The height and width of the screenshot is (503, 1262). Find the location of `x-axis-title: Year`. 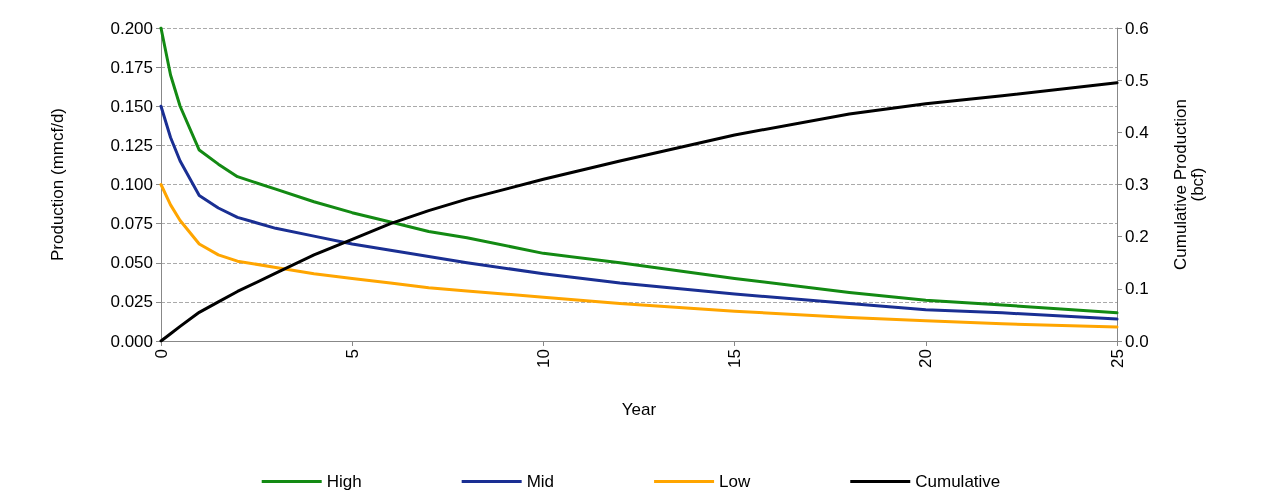

x-axis-title: Year is located at coordinates (639, 409).